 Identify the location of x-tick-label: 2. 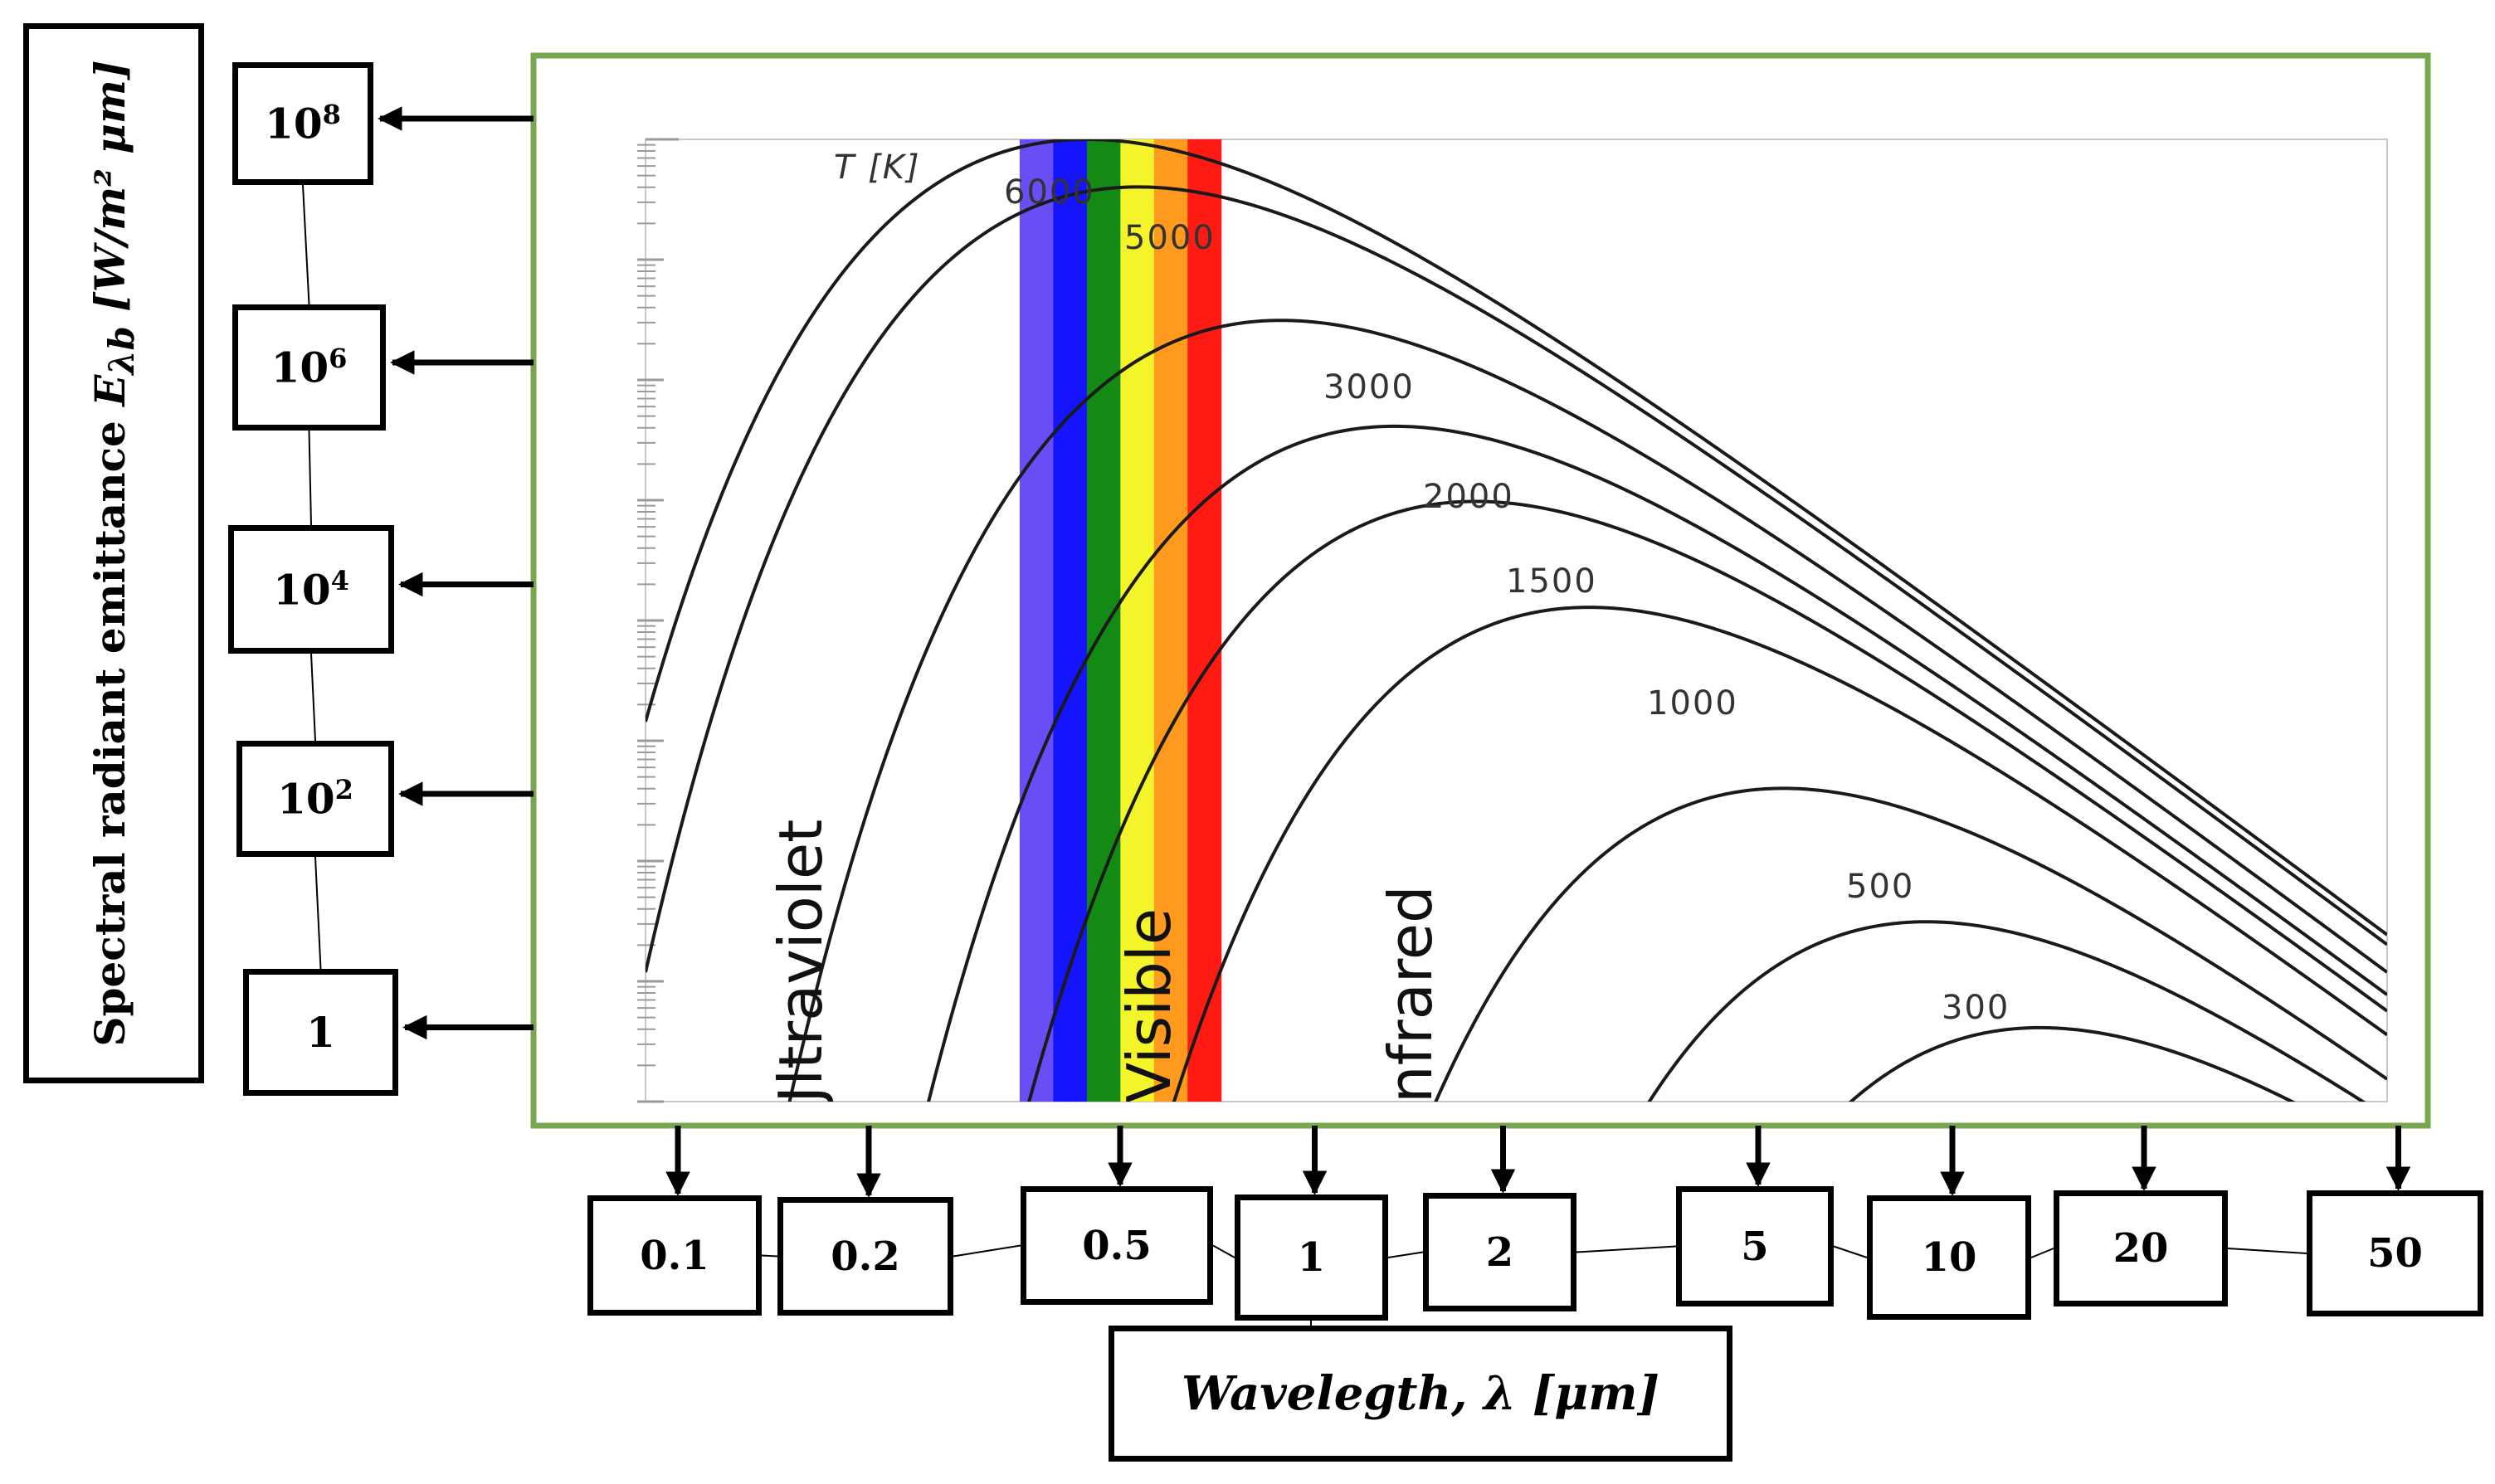
(1499, 1252).